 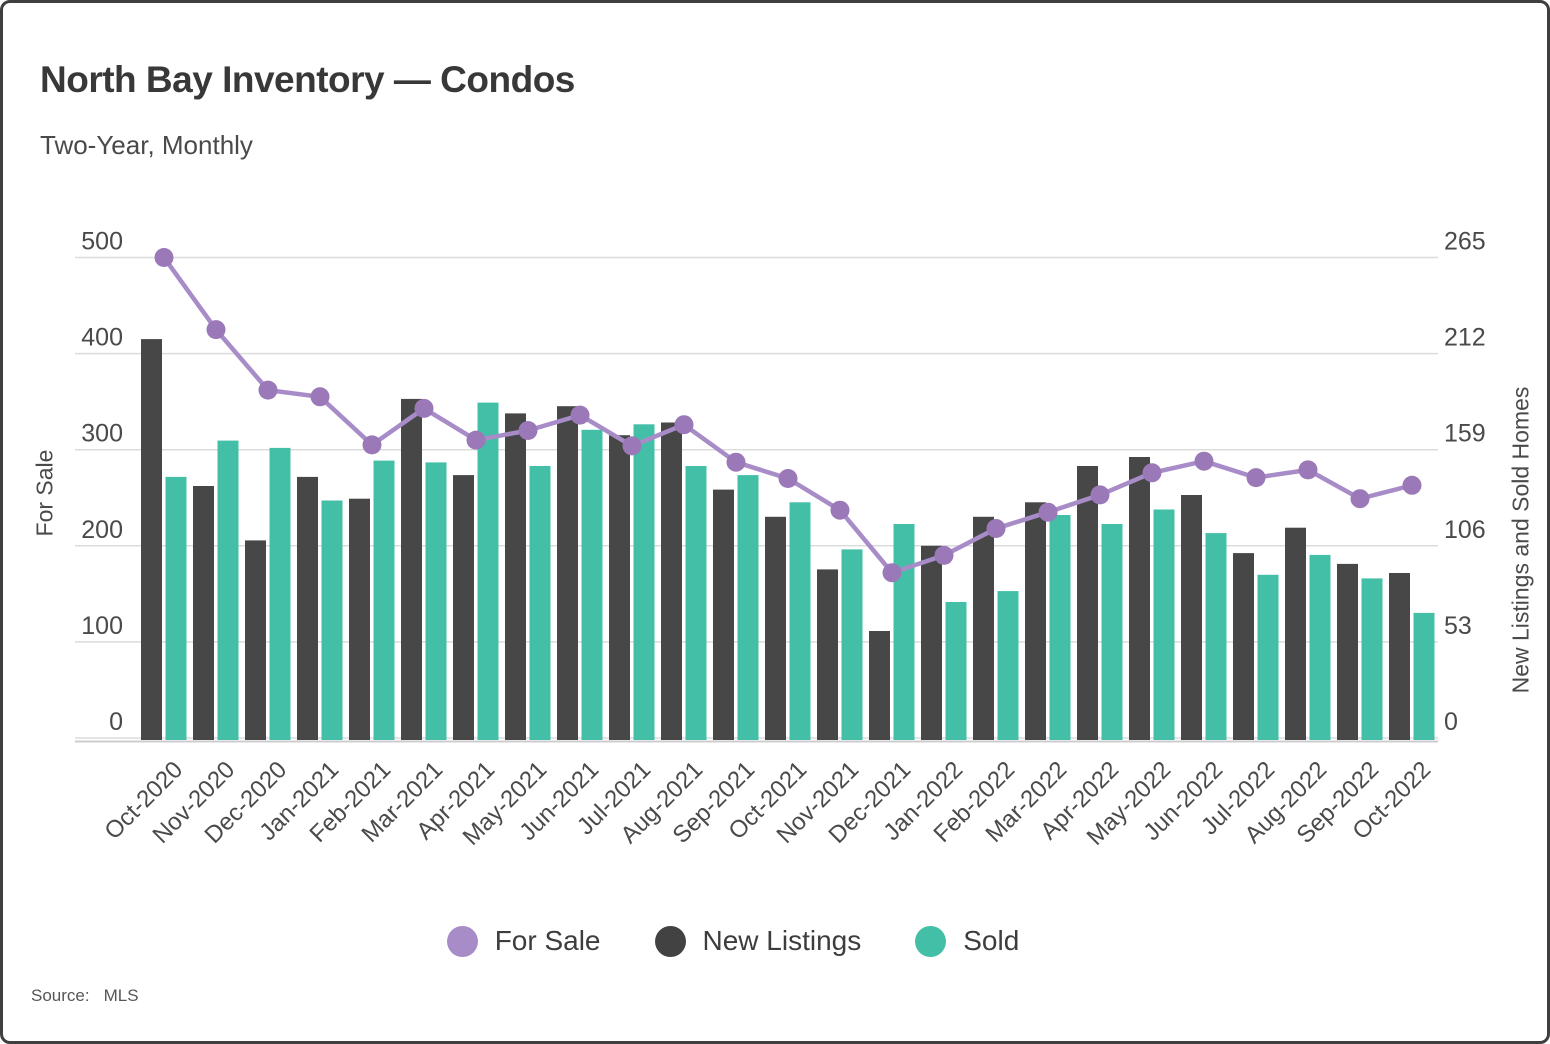 What do you see at coordinates (1451, 722) in the screenshot?
I see `y-axis-tick-right: 0` at bounding box center [1451, 722].